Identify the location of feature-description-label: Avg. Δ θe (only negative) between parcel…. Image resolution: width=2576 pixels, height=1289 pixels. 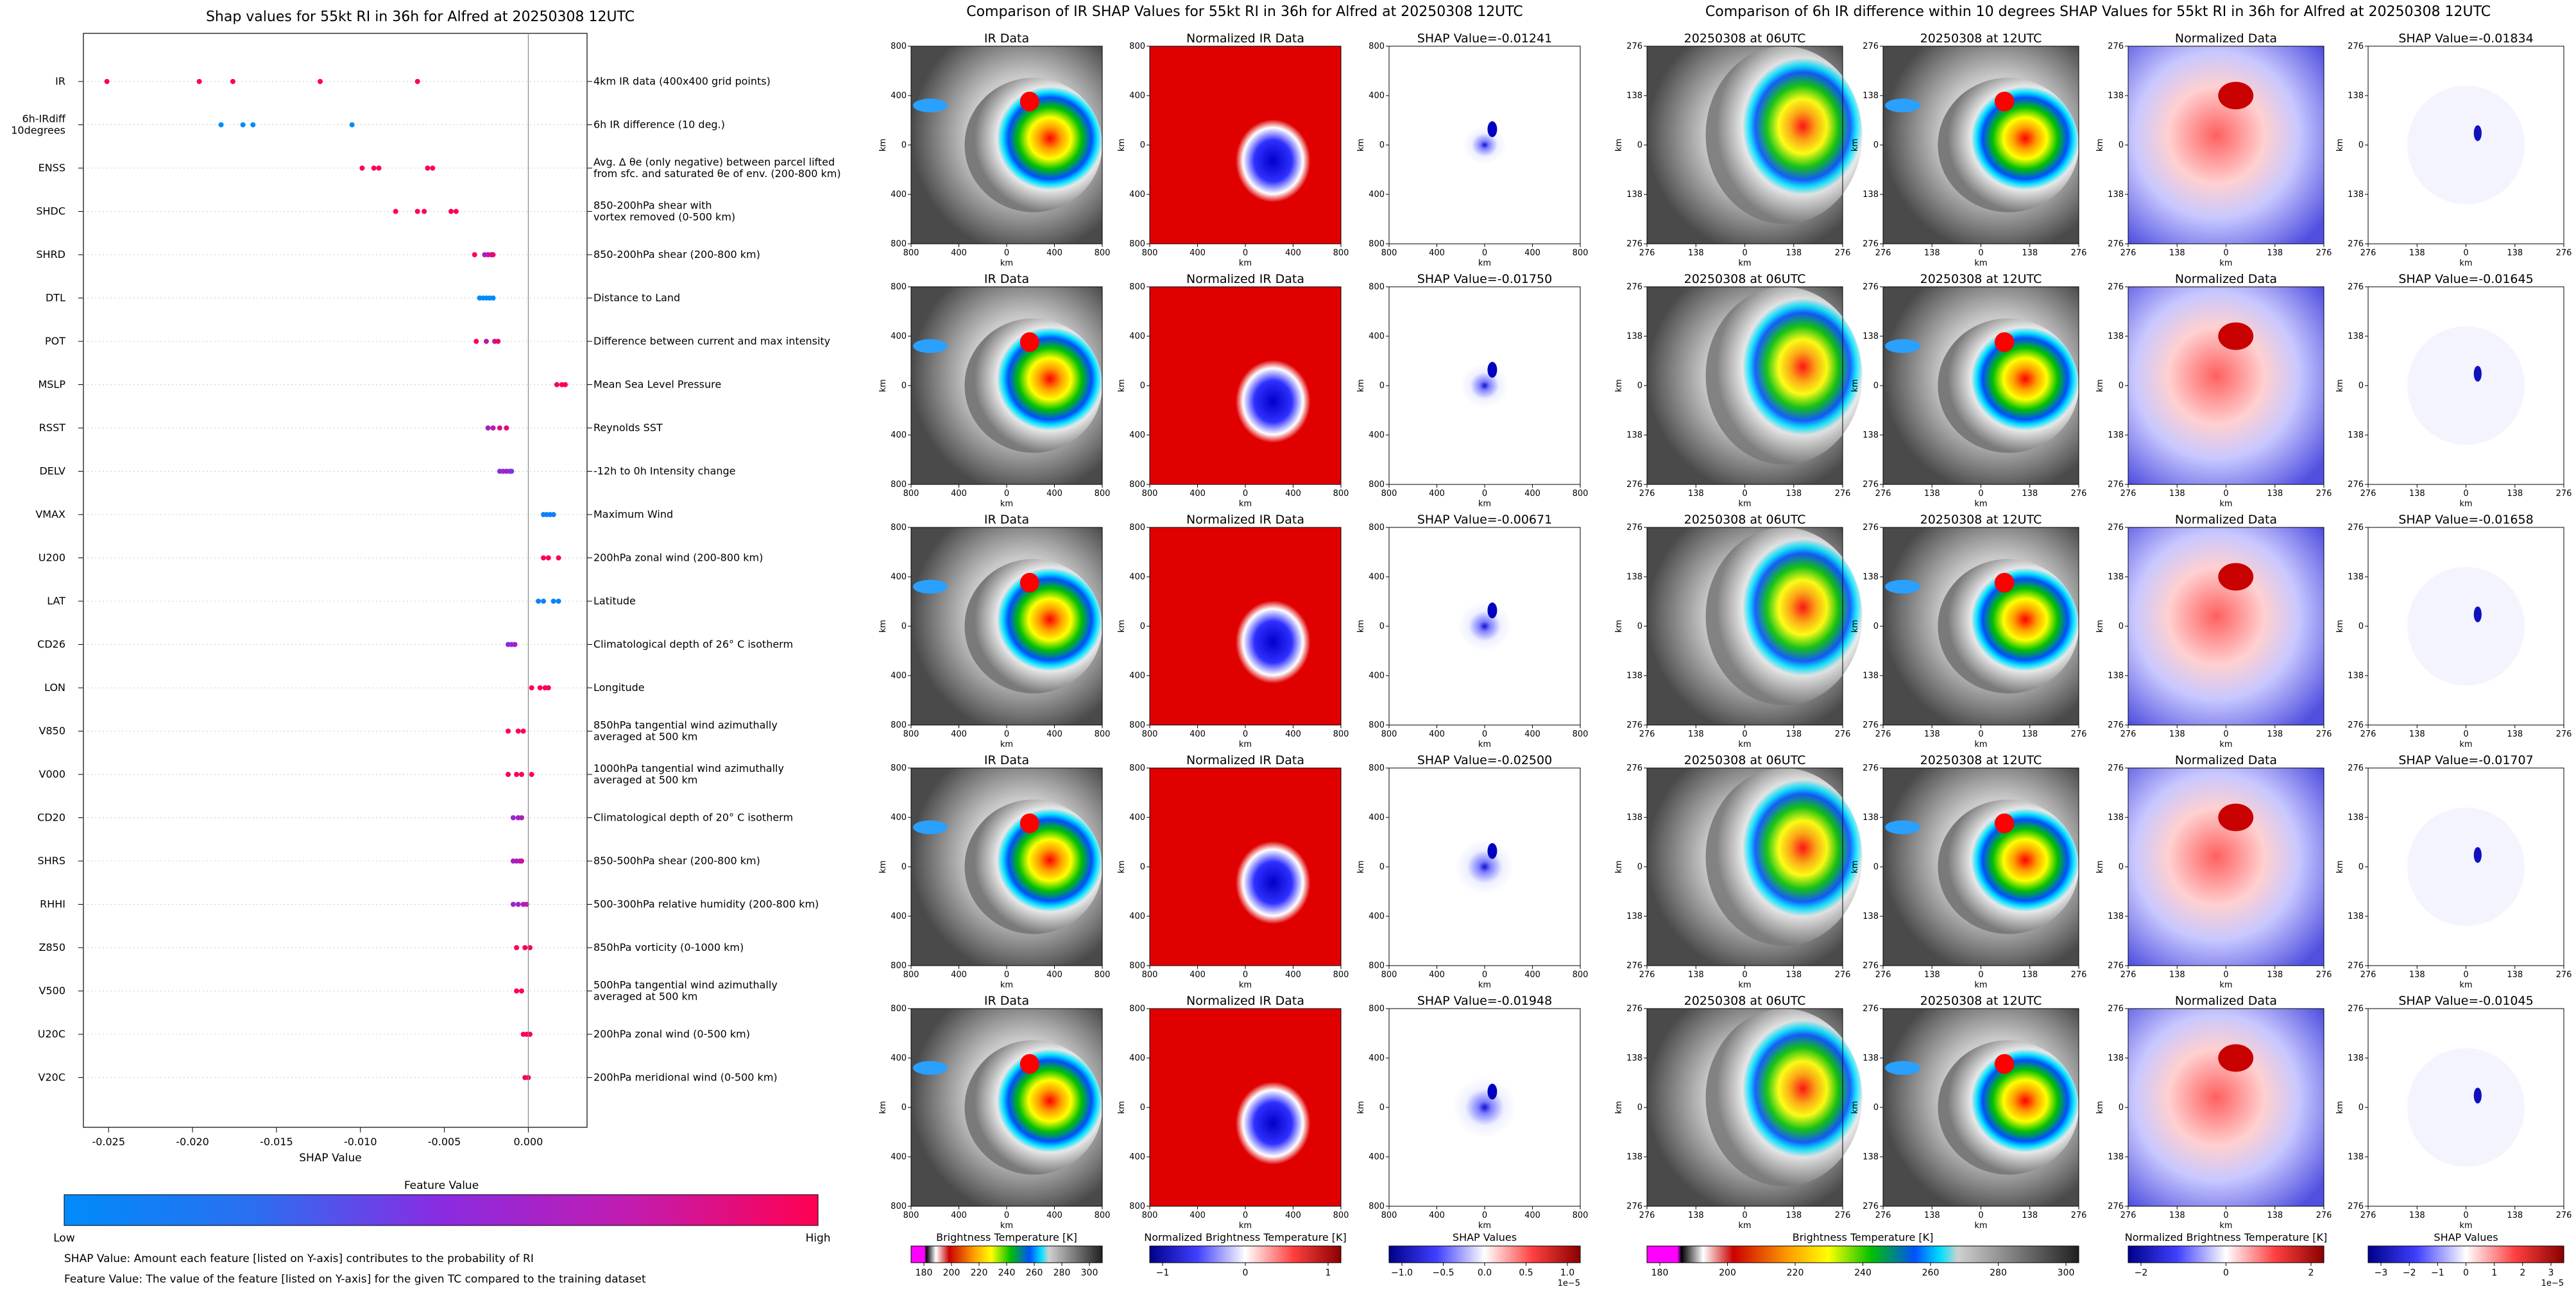
(717, 168).